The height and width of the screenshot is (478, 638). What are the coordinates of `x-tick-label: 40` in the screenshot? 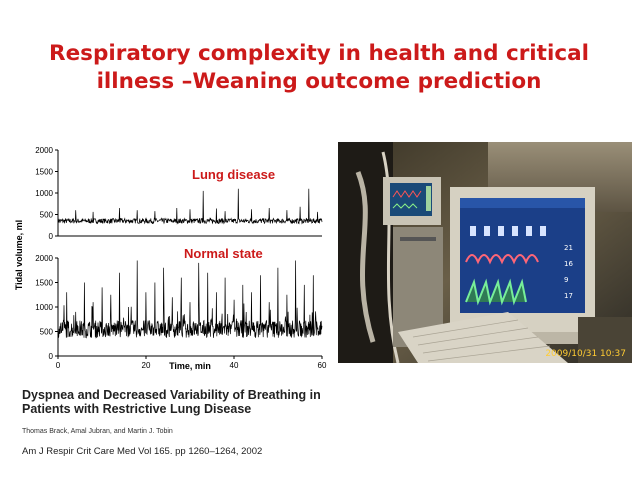 It's located at (234, 365).